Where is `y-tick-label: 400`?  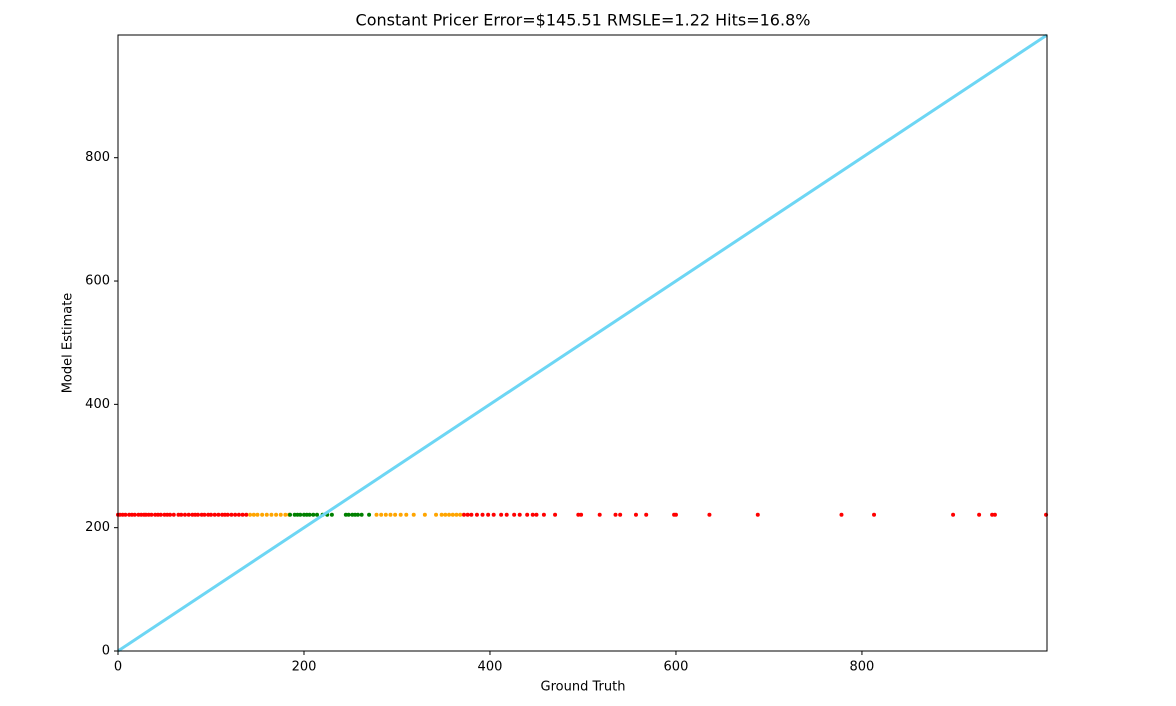 y-tick-label: 400 is located at coordinates (97, 404).